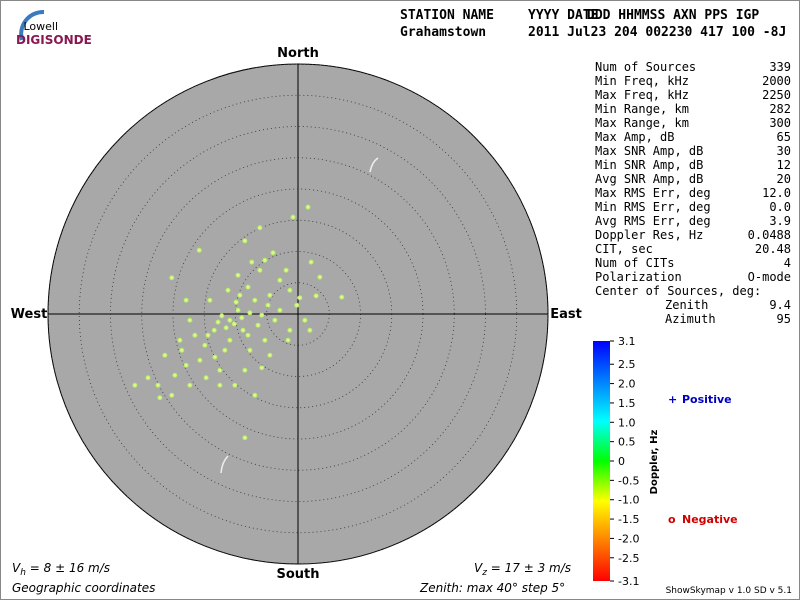 This screenshot has width=800, height=600. What do you see at coordinates (627, 442) in the screenshot?
I see `colorbar-tick-label: 0.5` at bounding box center [627, 442].